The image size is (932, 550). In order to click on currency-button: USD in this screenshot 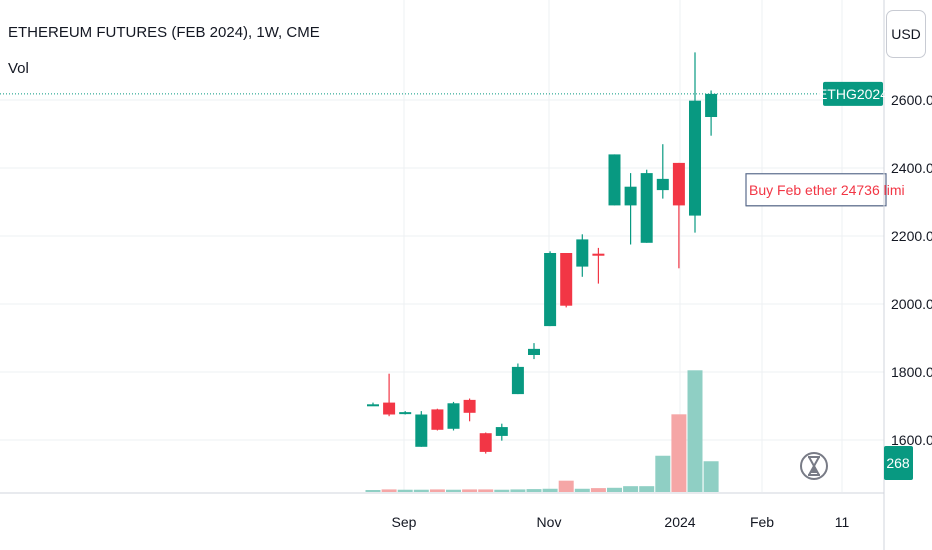, I will do `click(906, 34)`.